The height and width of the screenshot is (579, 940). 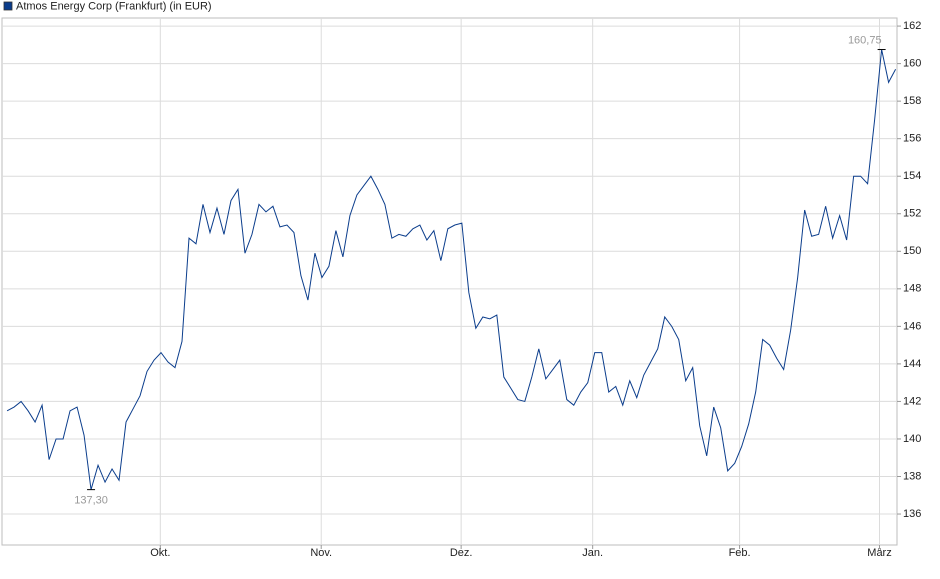 What do you see at coordinates (160, 553) in the screenshot?
I see `x-tick-label: Okt.` at bounding box center [160, 553].